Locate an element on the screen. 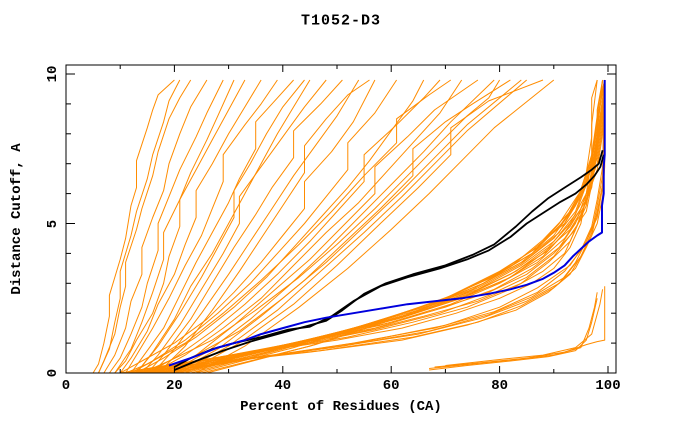 The image size is (680, 440). y-tick-label: 10 is located at coordinates (53, 74).